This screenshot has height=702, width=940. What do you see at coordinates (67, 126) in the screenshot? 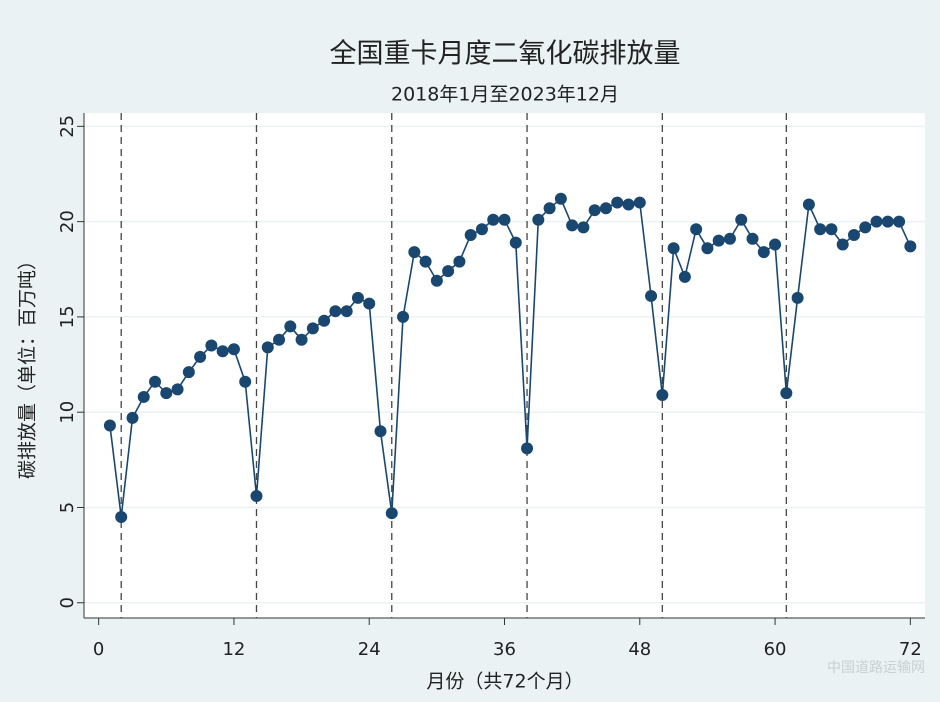
I see `y-tick-label: 25` at bounding box center [67, 126].